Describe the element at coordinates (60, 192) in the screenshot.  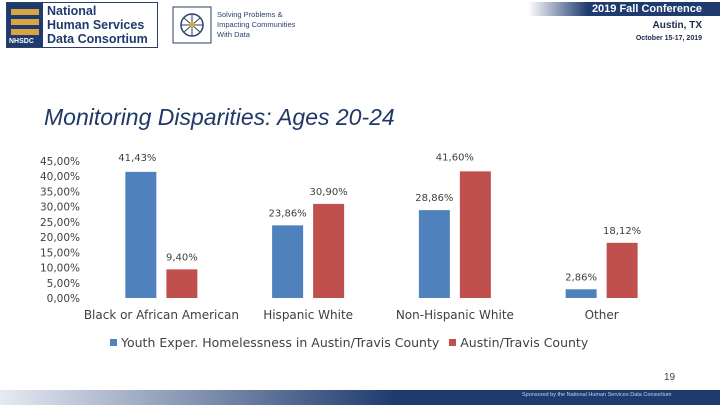
I see `y-tick-label: 35,00%` at that location.